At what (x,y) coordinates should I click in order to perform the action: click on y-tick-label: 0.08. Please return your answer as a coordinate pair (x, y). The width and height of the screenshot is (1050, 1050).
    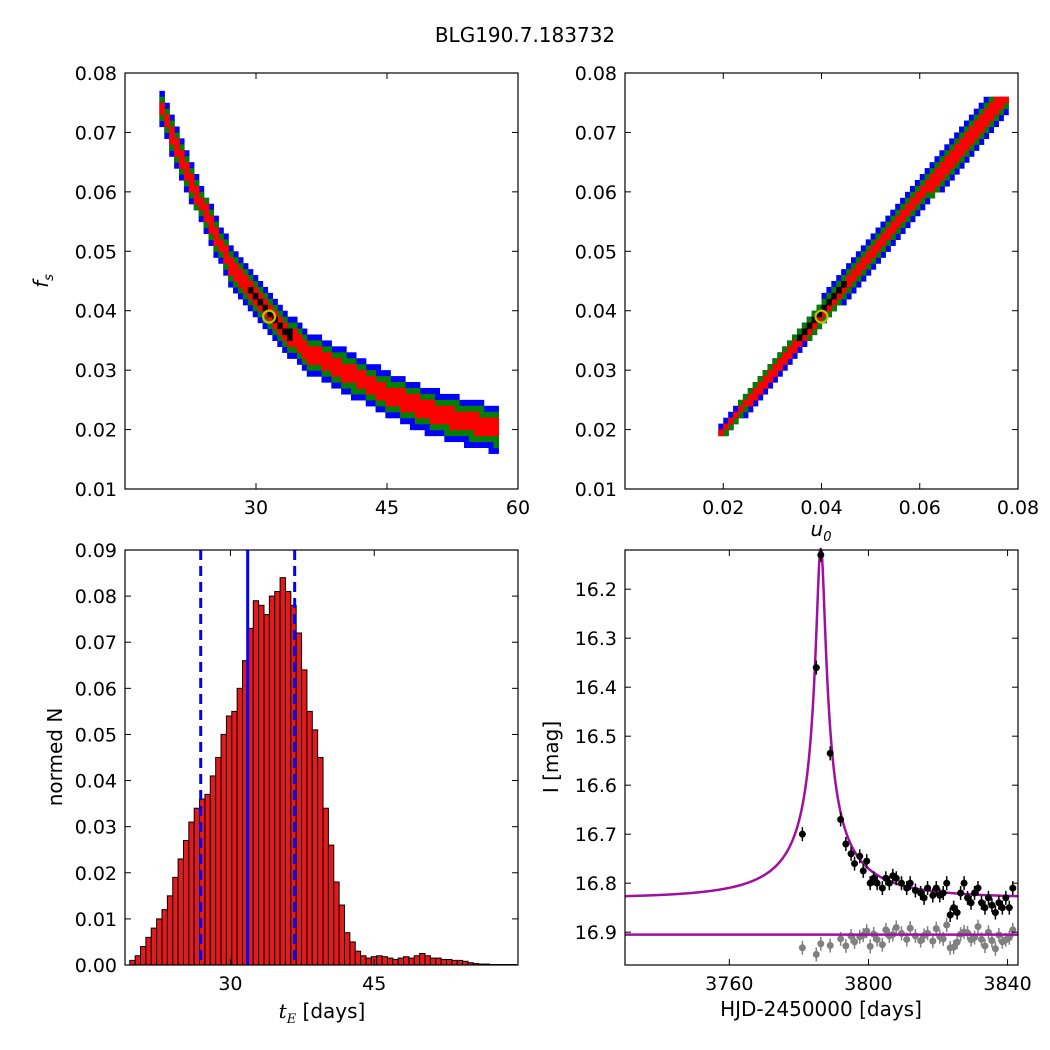
    Looking at the image, I should click on (96, 74).